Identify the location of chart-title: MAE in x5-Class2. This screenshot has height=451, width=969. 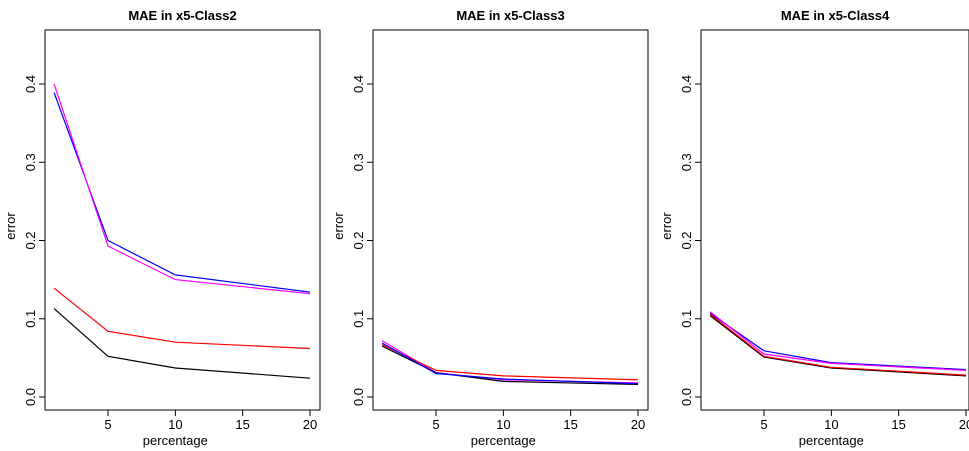
(182, 15).